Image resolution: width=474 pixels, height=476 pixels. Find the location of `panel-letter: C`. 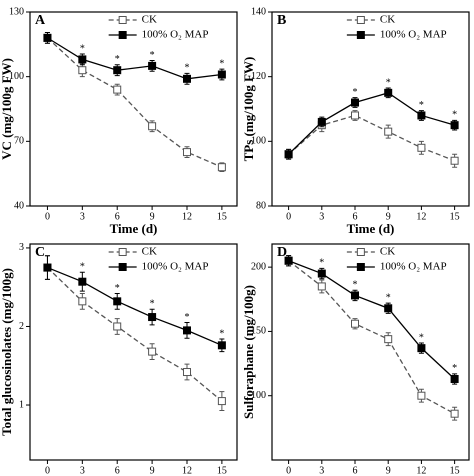

panel-letter: C is located at coordinates (40, 252).